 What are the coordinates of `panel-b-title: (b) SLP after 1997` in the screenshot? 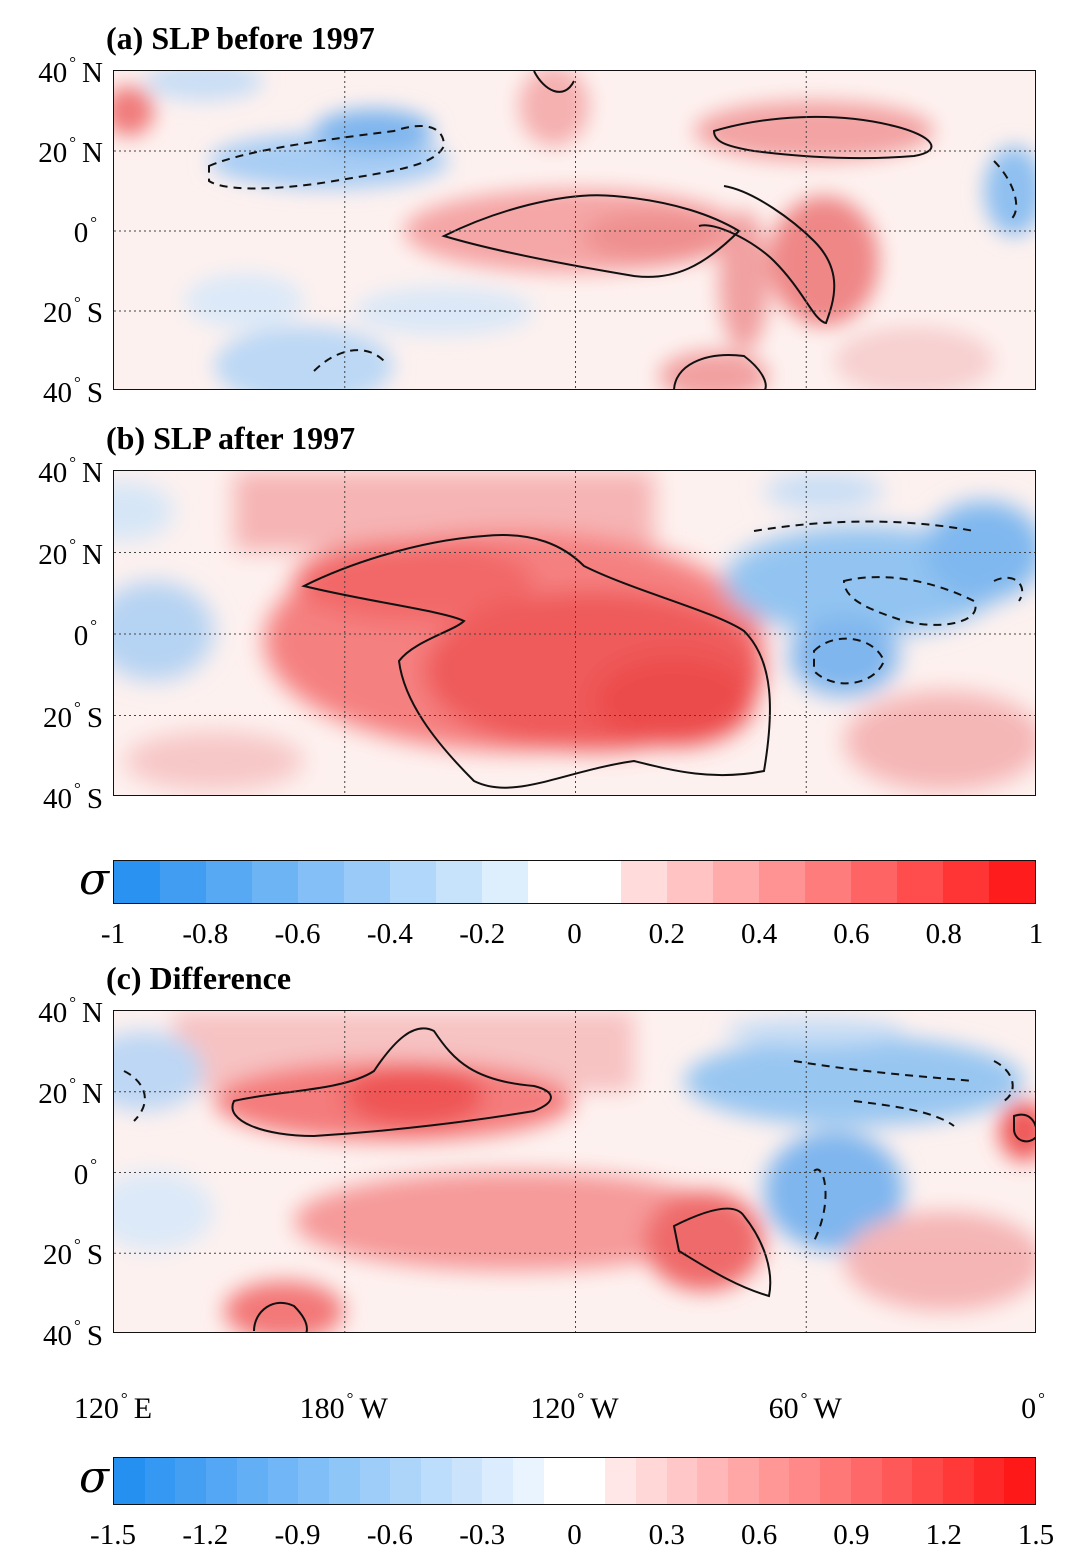 It's located at (231, 438).